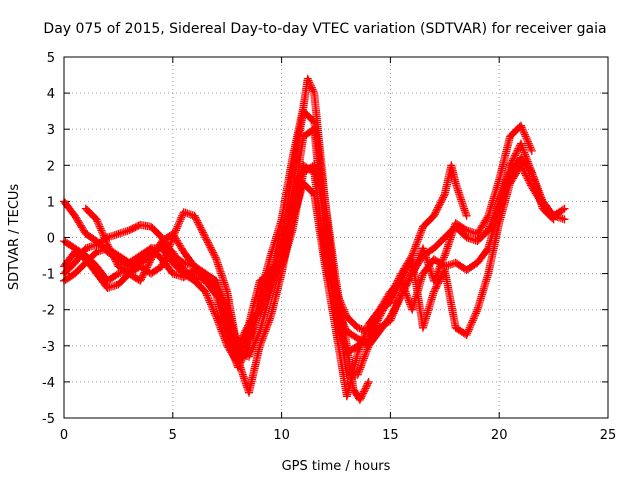 This screenshot has height=480, width=640. Describe the element at coordinates (51, 202) in the screenshot. I see `y-tick-label: 1` at that location.